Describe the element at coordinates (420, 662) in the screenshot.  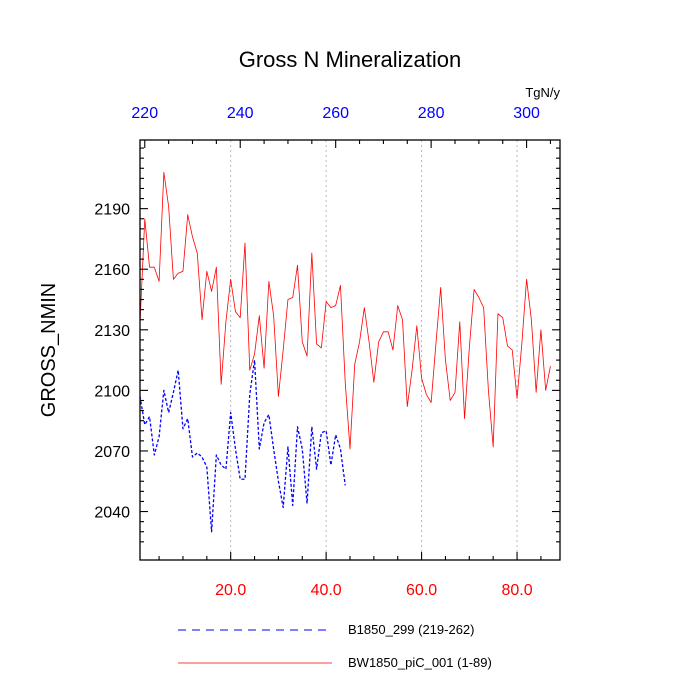
I see `legend-label-bw1850: BW1850_piC_001 (1-89)` at that location.